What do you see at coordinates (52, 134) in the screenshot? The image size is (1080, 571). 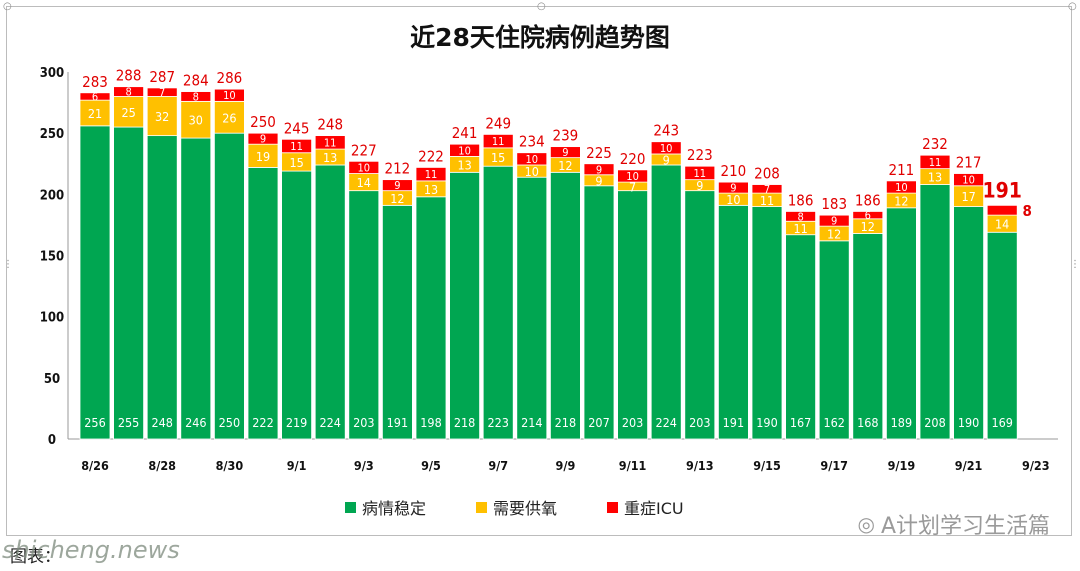 I see `y-tick-label: 250` at bounding box center [52, 134].